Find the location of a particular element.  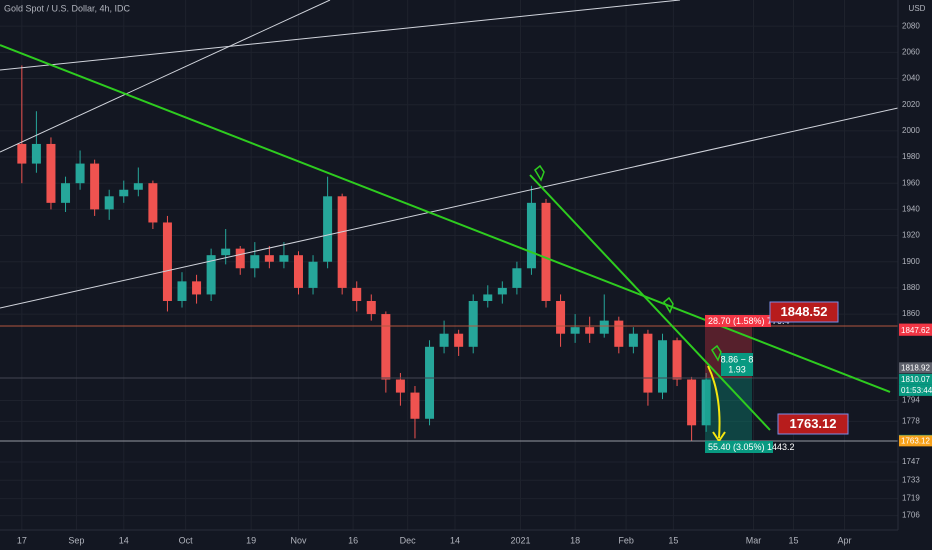

y-tick-label: 1940 is located at coordinates (911, 208).